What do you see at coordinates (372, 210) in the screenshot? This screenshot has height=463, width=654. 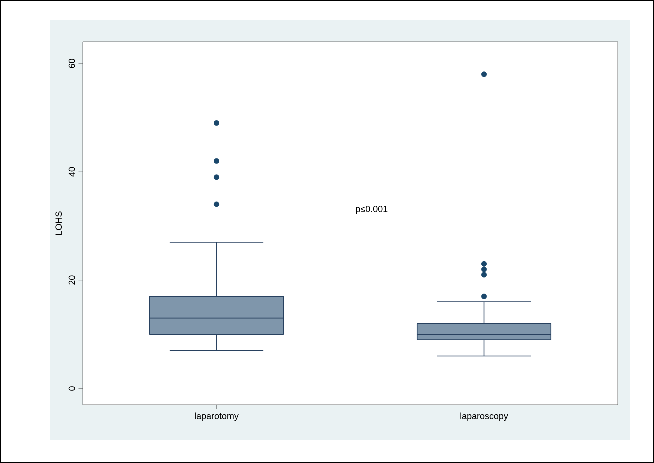 I see `annotation: p≤0.001` at bounding box center [372, 210].